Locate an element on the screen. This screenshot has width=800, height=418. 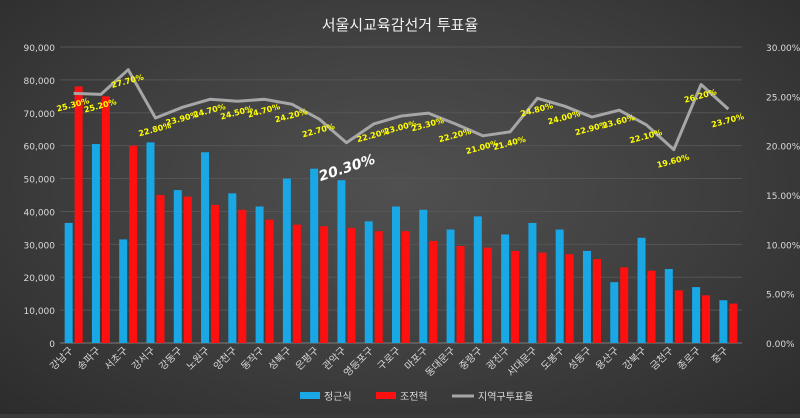
y-left-tick-label: 70,000 is located at coordinates (40, 115).